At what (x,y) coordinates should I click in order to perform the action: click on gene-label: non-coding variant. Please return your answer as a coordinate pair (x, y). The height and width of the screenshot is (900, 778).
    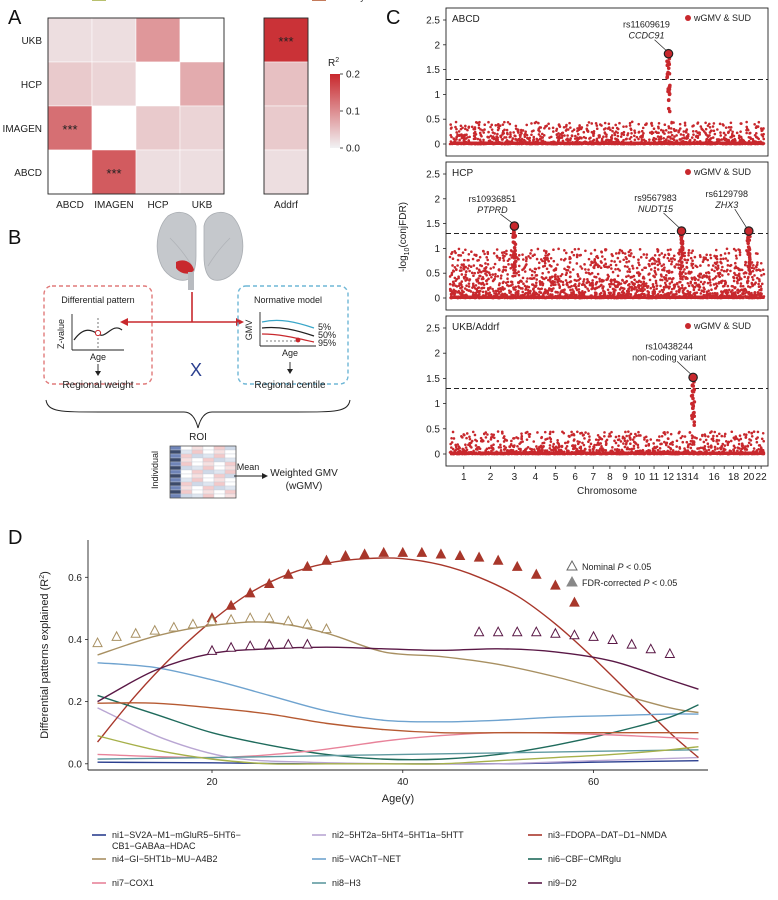
    Looking at the image, I should click on (669, 357).